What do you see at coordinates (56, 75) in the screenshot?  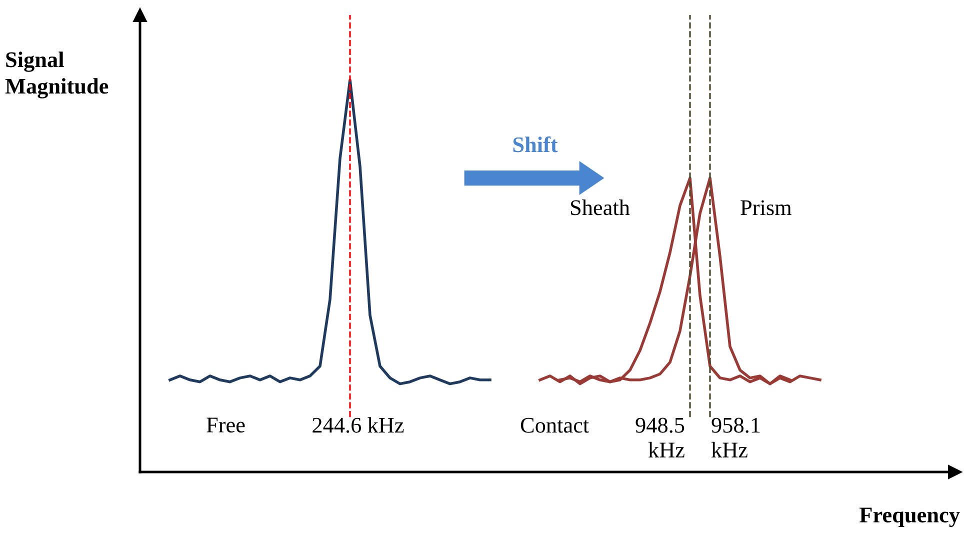 I see `y-axis-title: Signal Magnitude` at bounding box center [56, 75].